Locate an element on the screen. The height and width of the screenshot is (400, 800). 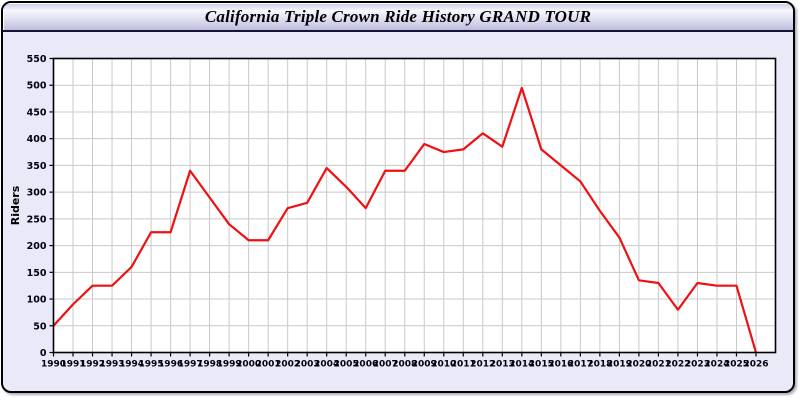
svg-text: 1990 is located at coordinates (53, 365).